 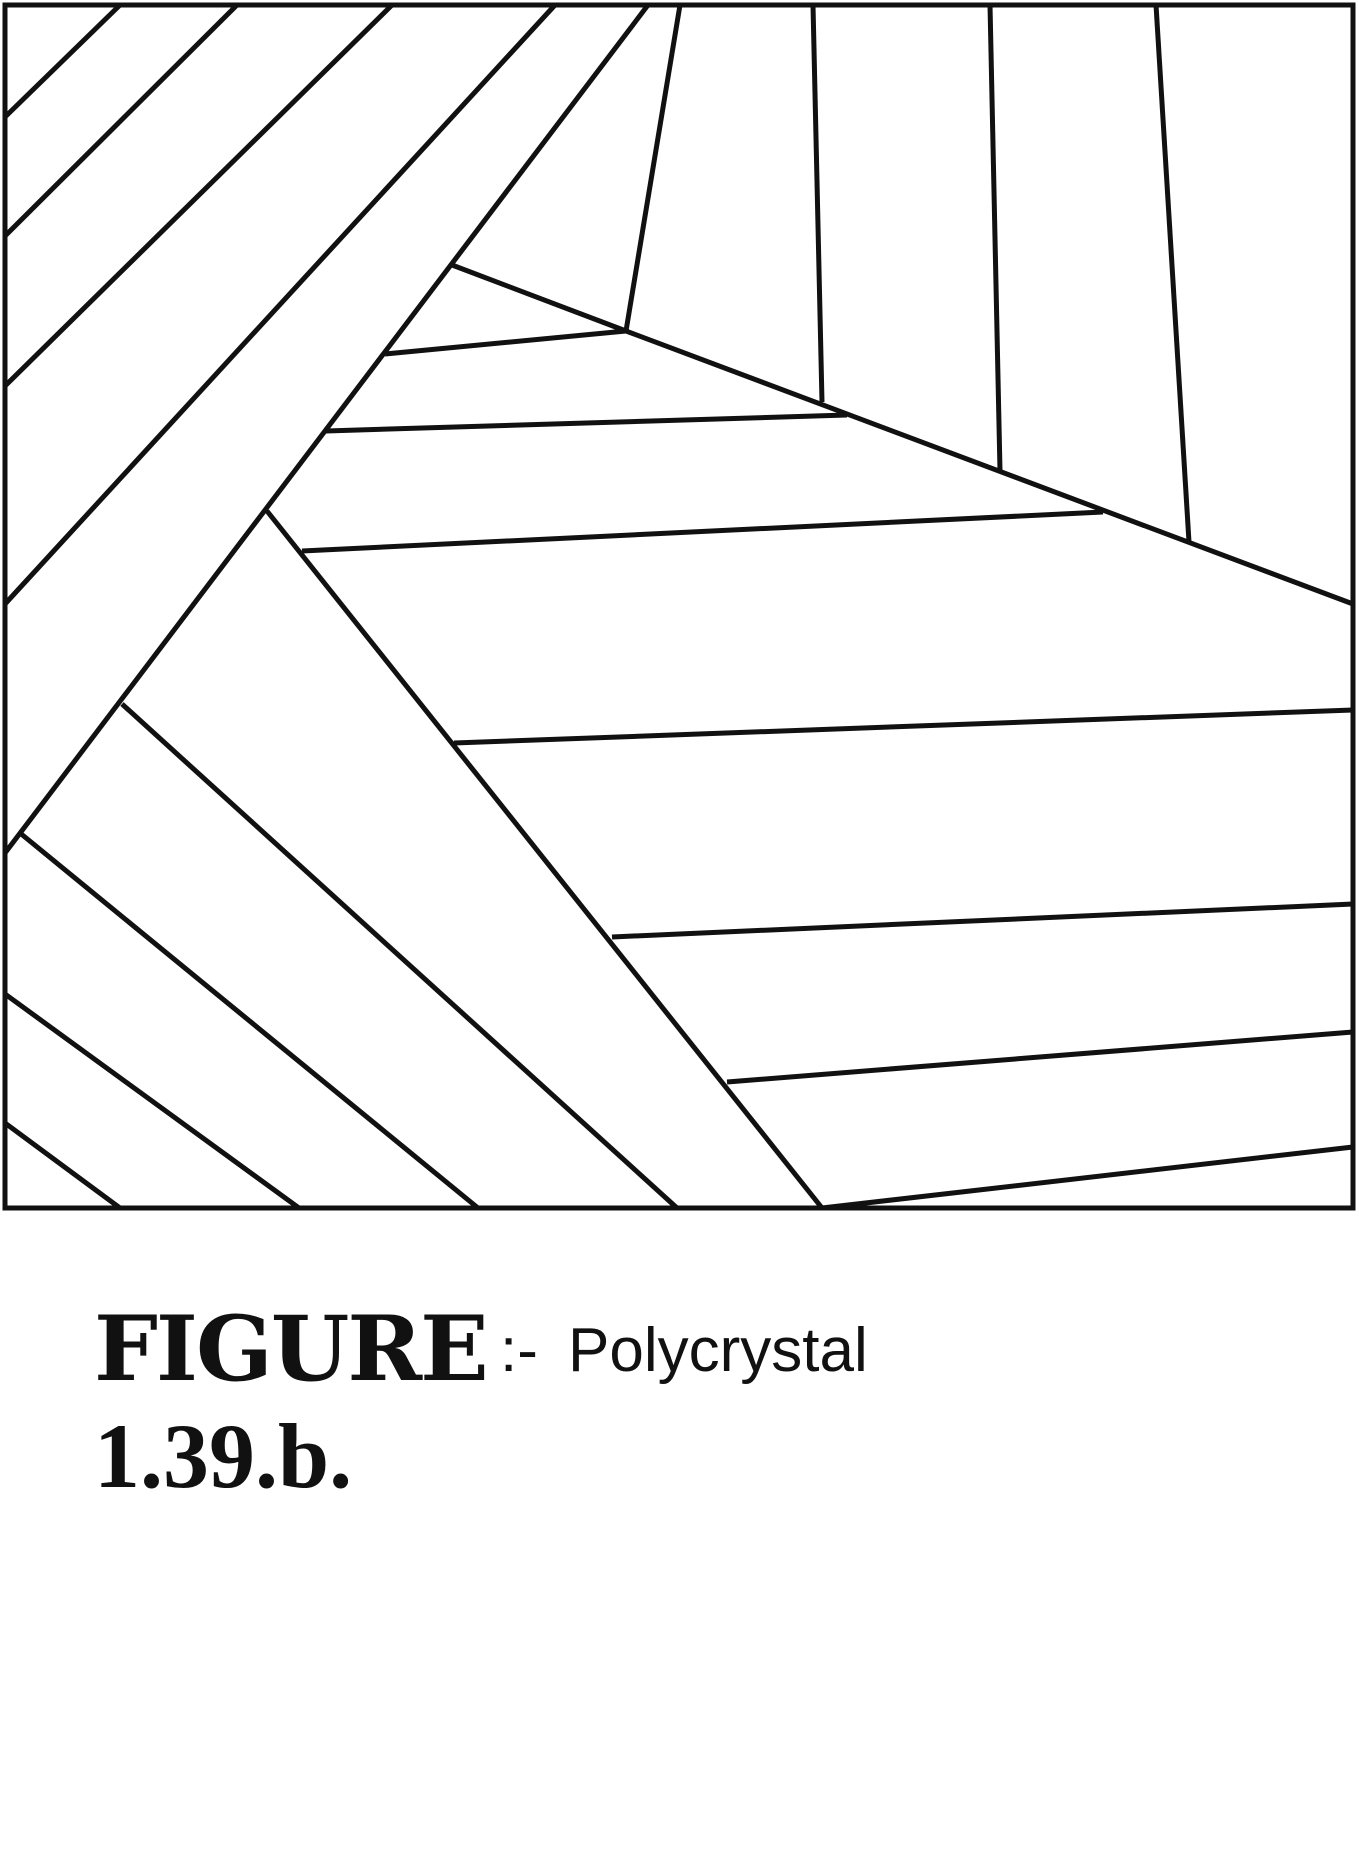 What do you see at coordinates (718, 1350) in the screenshot?
I see `figure-caption: Polycrystal` at bounding box center [718, 1350].